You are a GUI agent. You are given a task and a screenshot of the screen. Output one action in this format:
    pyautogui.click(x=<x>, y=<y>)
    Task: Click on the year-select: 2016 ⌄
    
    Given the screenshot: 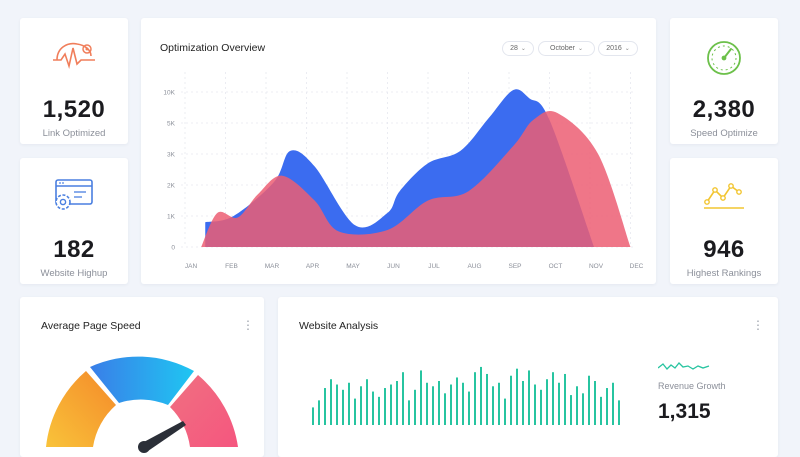 What is the action you would take?
    pyautogui.click(x=618, y=48)
    